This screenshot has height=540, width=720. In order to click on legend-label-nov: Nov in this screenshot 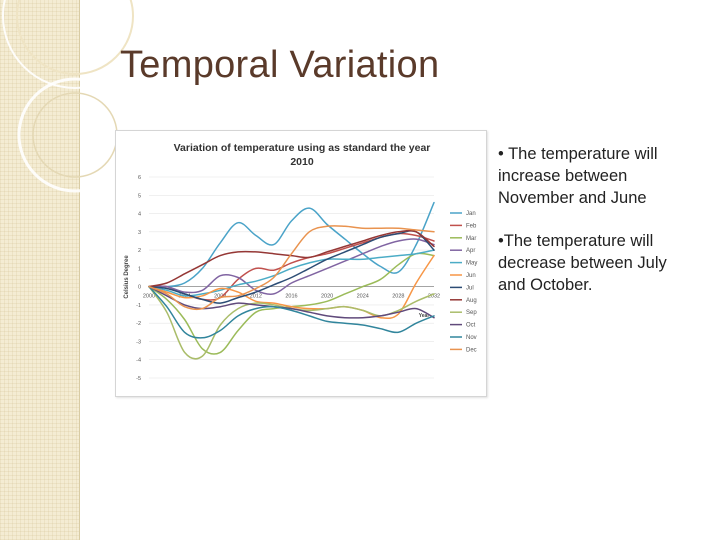, I will do `click(471, 338)`.